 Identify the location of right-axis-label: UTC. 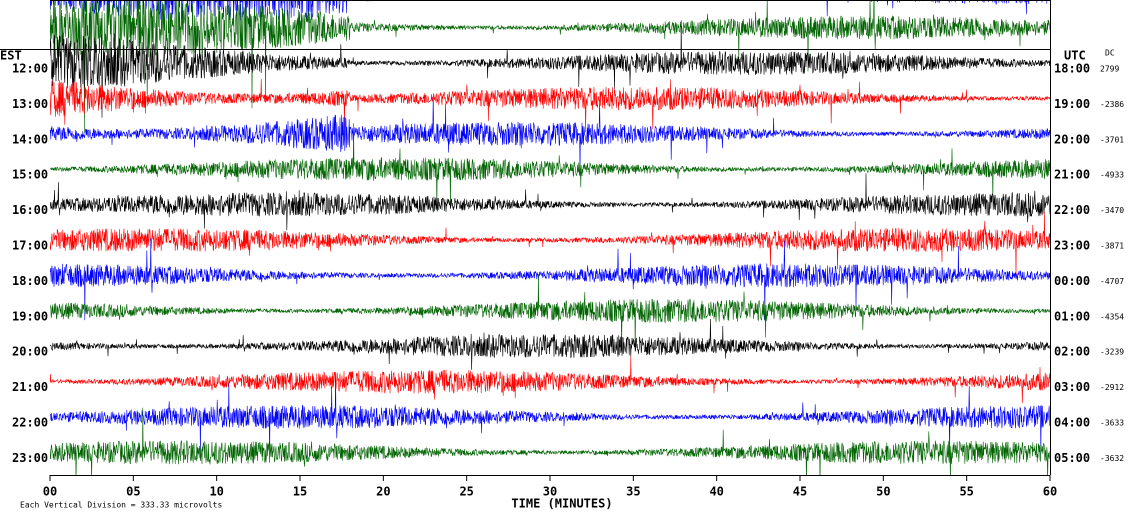
(1075, 56).